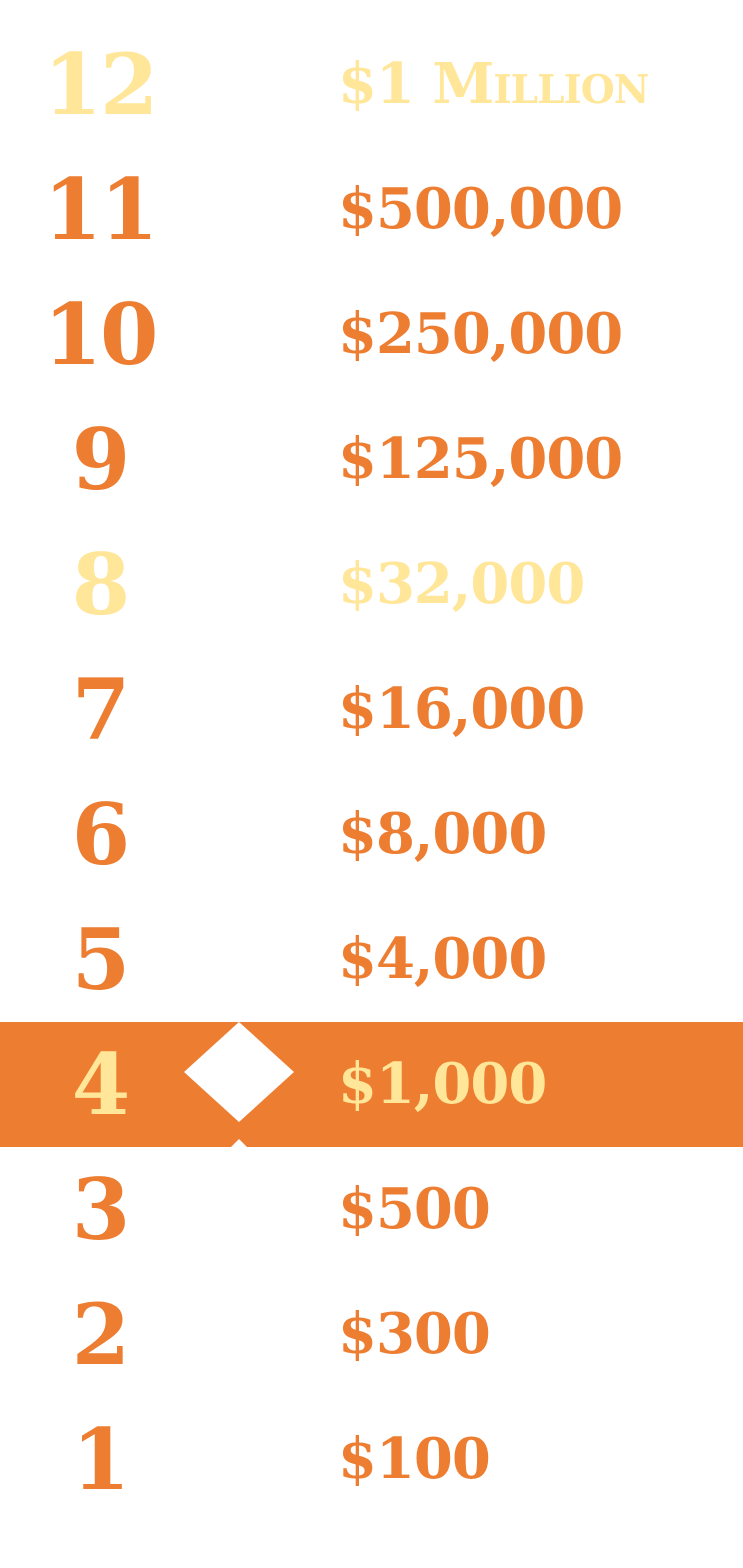 This screenshot has width=743, height=1568. I want to click on ladder-rung-2: 2 $300, so click(371, 1334).